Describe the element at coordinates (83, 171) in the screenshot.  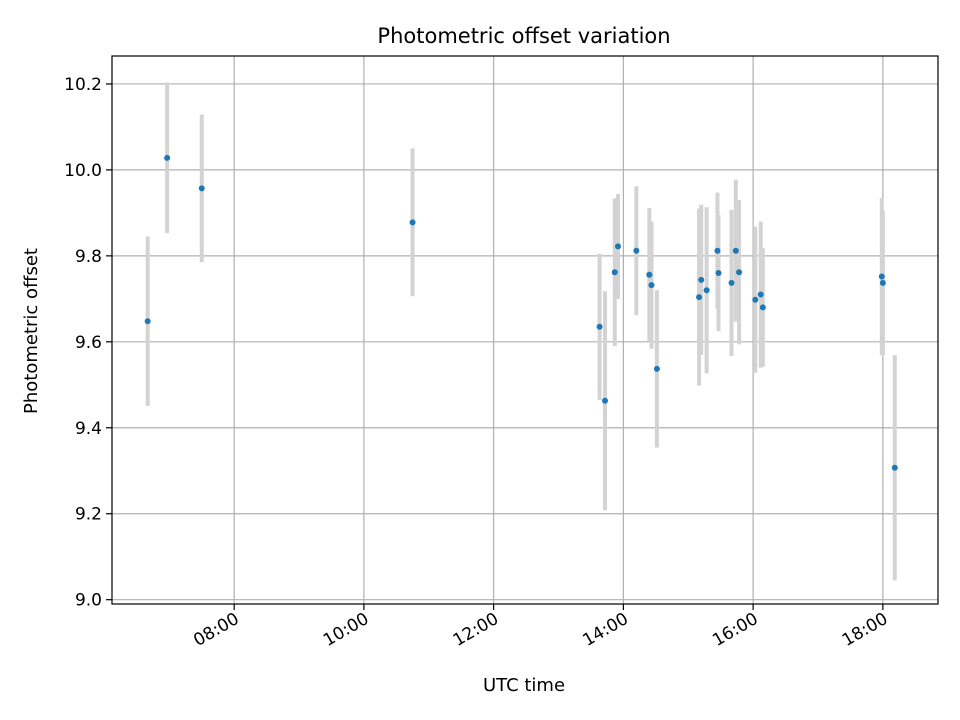
I see `y-tick-label: 10.0` at that location.